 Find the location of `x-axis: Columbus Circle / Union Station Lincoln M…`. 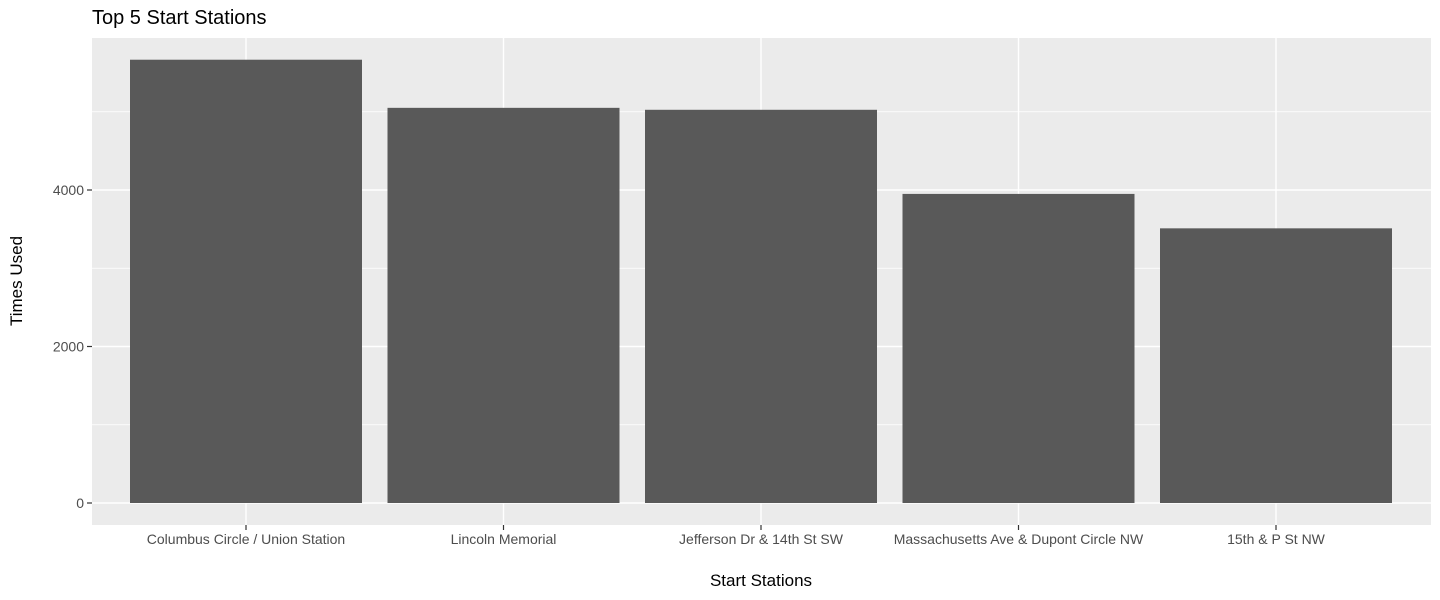

x-axis: Columbus Circle / Union Station Lincoln M… is located at coordinates (736, 536).